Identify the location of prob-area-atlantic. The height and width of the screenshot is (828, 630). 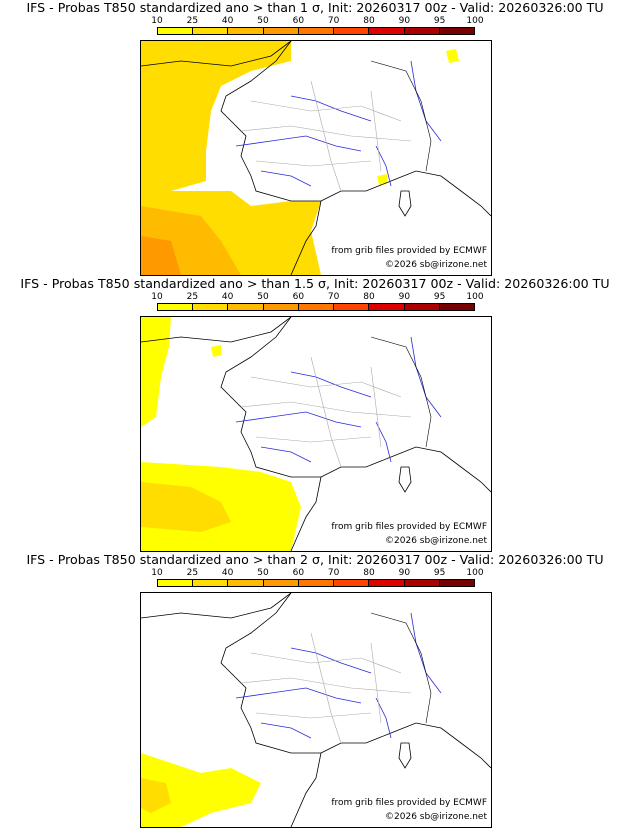
(156, 372).